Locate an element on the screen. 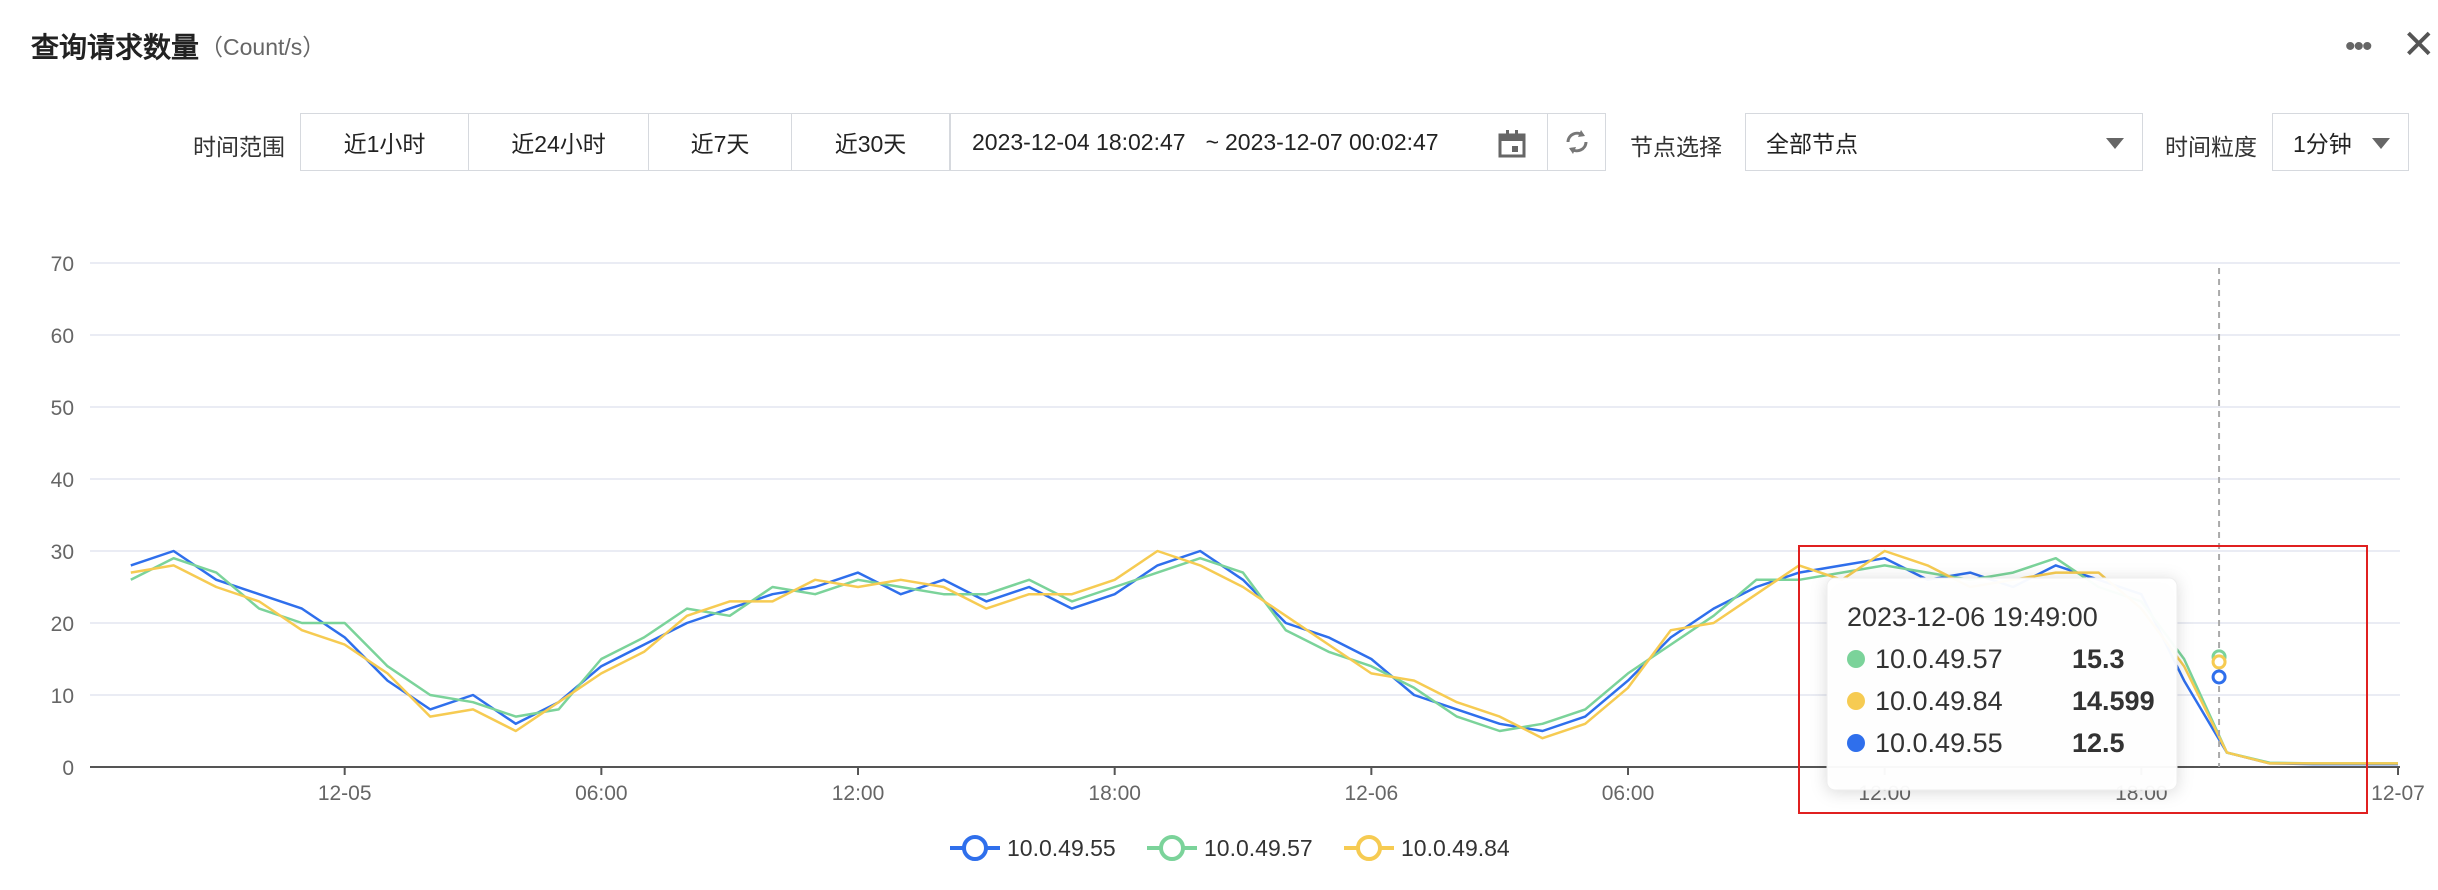 This screenshot has height=890, width=2438. range-button: 近7天 is located at coordinates (720, 142).